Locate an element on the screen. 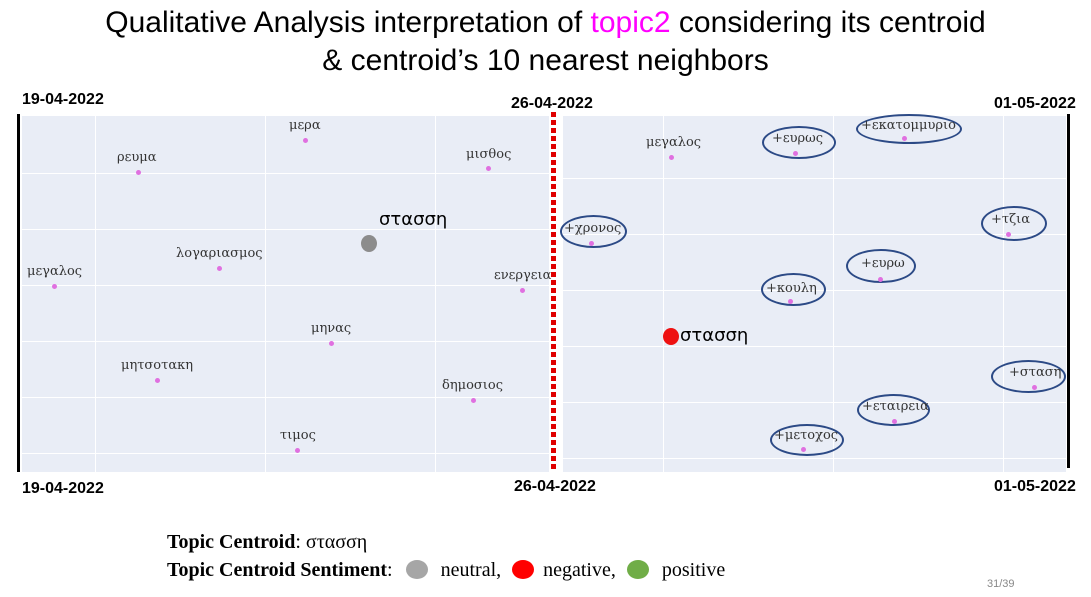 This screenshot has width=1091, height=597. legend-centroid-label: Topic Centroid is located at coordinates (231, 542).